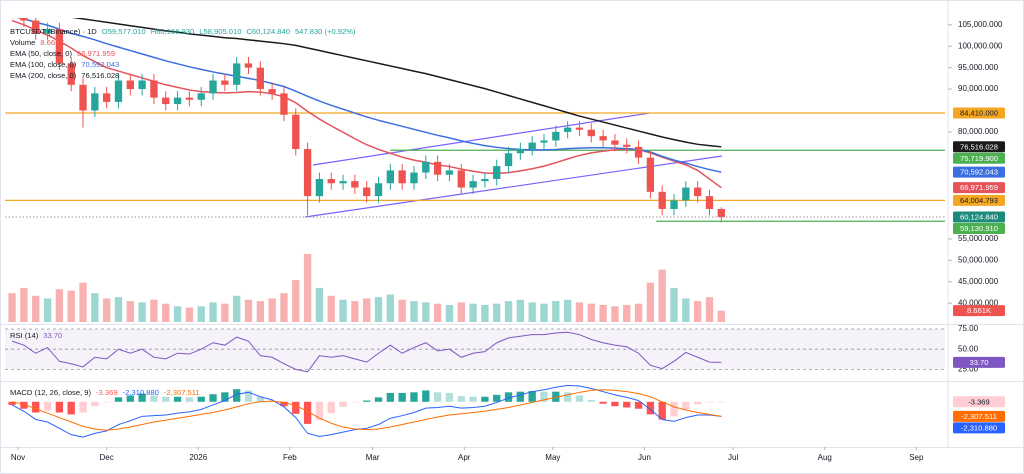 The image size is (1024, 474). I want to click on legend-ohlc: C60,124.840, so click(268, 31).